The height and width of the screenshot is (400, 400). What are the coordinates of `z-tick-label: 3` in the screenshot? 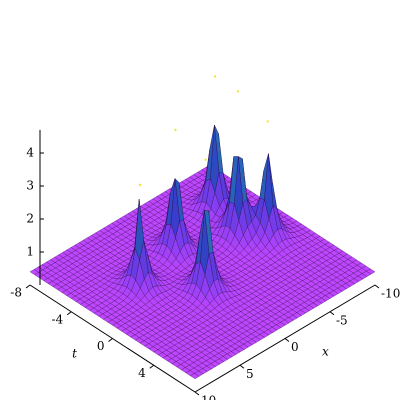 It's located at (30, 186).